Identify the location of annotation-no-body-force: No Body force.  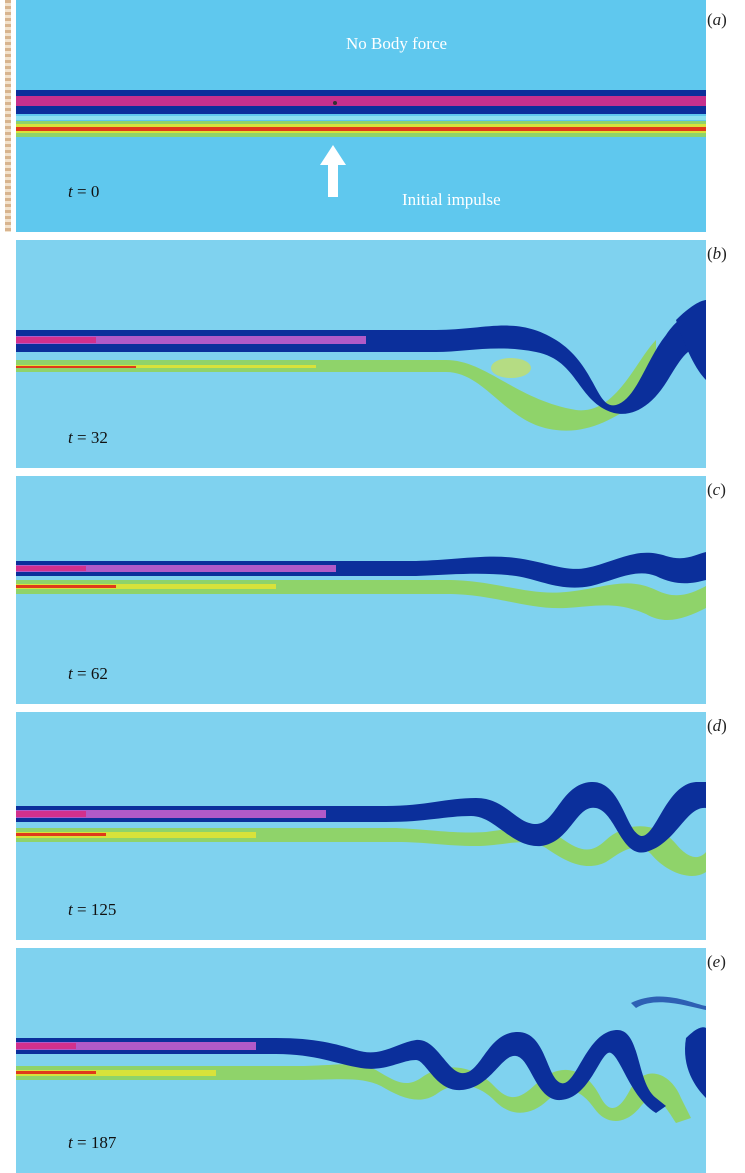
(397, 43).